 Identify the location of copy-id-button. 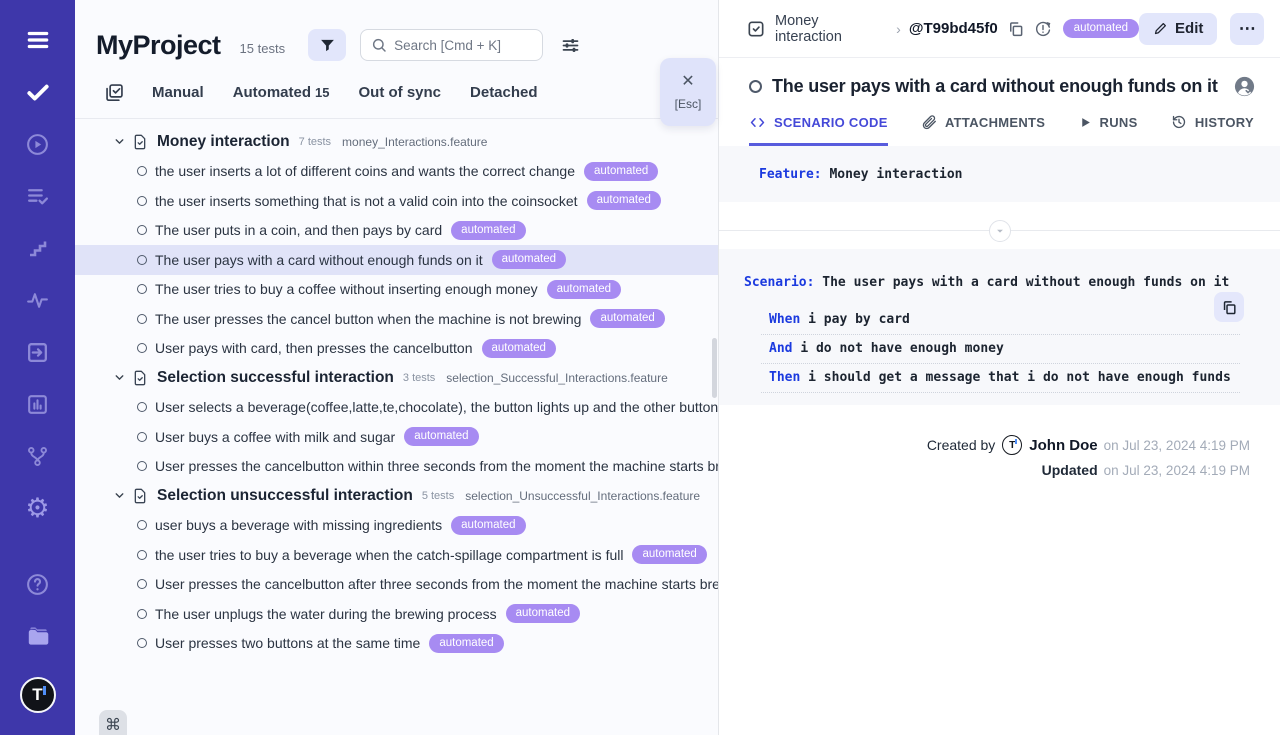
(1016, 29).